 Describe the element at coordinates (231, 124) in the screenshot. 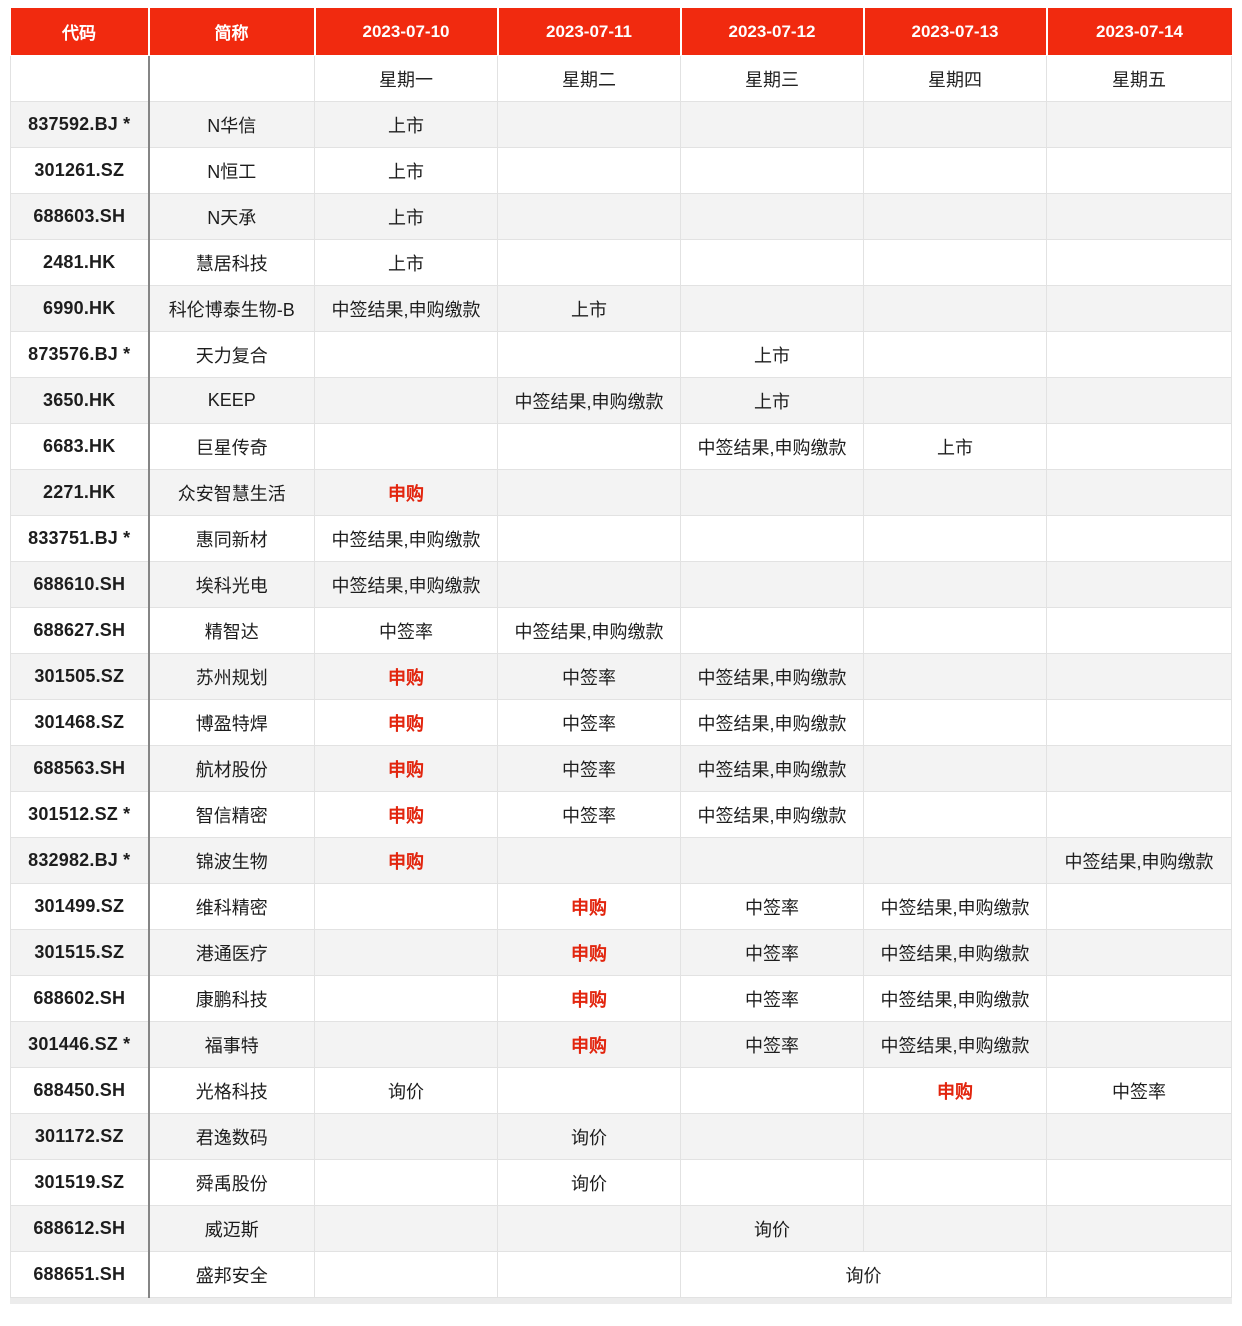

I see `stock-name-cell: N华信` at that location.